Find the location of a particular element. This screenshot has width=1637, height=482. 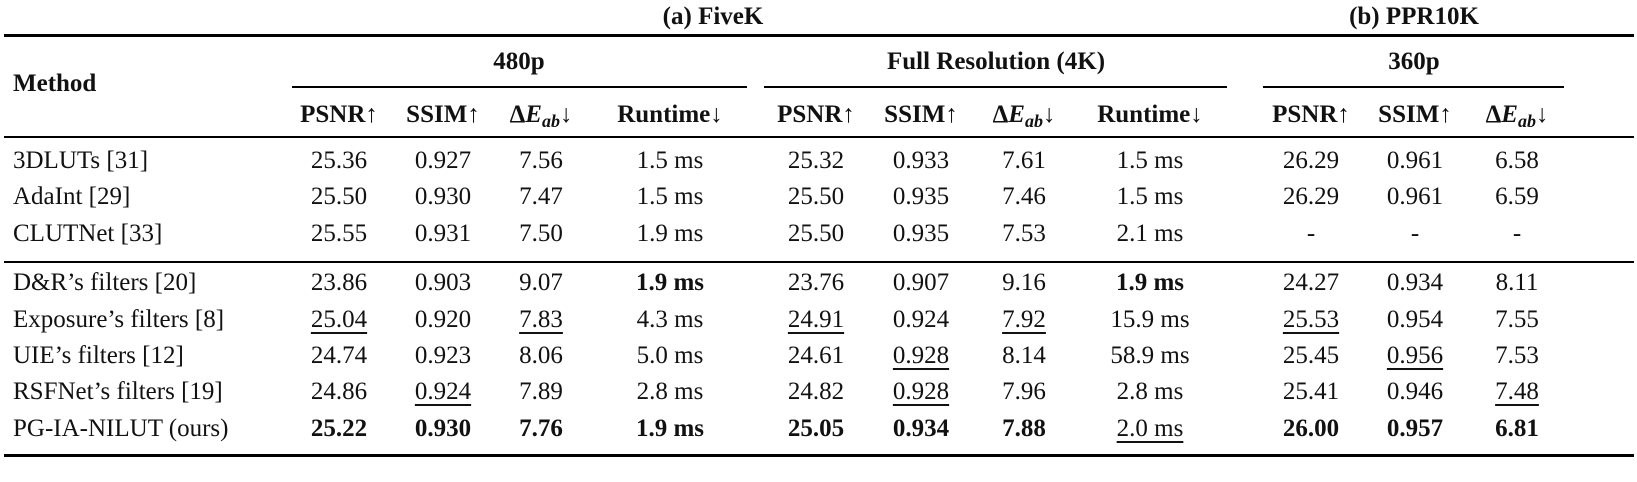

value-cell: 24.86 is located at coordinates (339, 391).